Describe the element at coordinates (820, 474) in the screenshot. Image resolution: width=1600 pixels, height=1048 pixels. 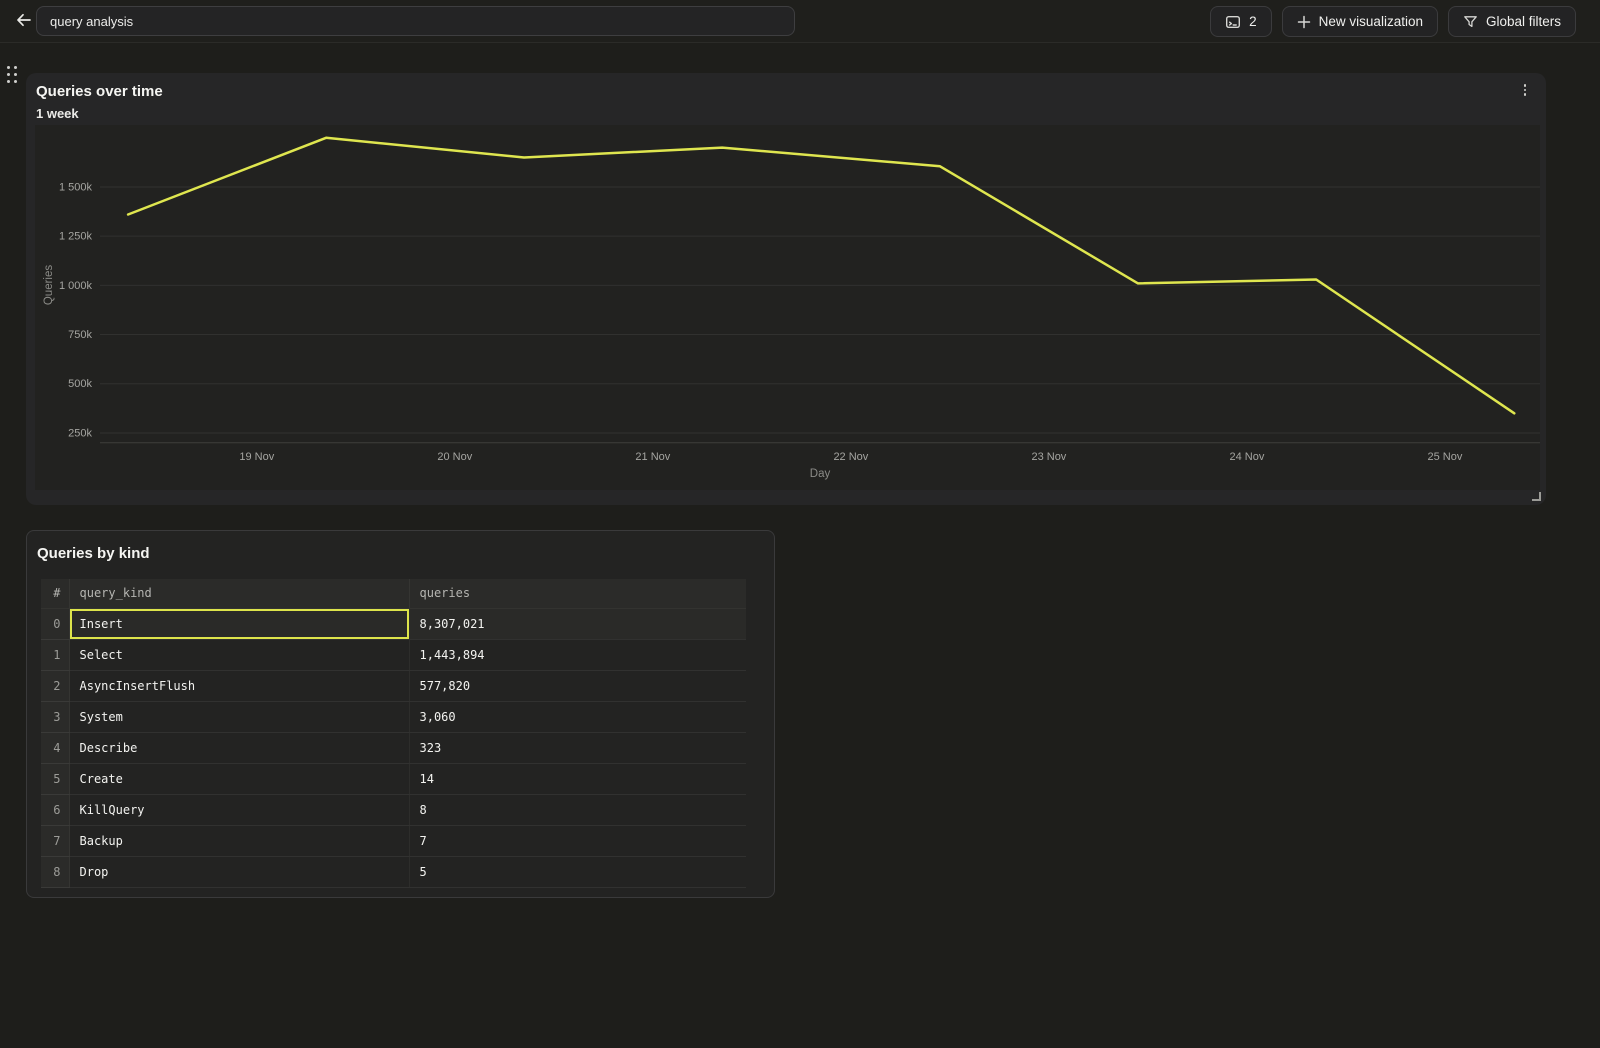
I see `x-axis-title: Day` at that location.